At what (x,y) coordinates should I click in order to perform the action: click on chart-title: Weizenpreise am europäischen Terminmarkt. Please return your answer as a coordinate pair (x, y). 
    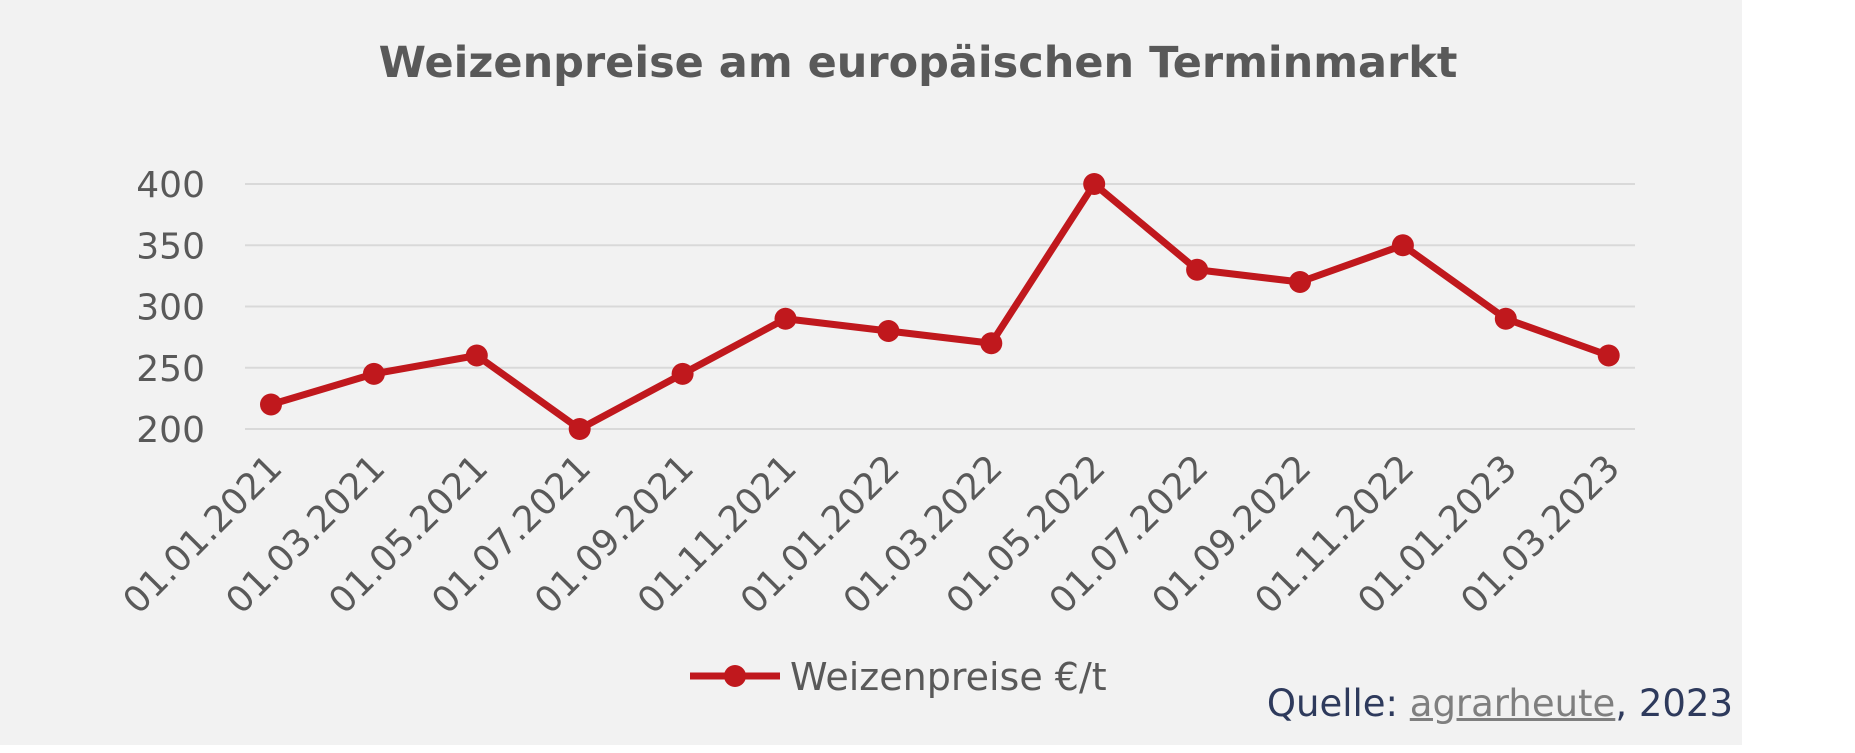
    Looking at the image, I should click on (918, 63).